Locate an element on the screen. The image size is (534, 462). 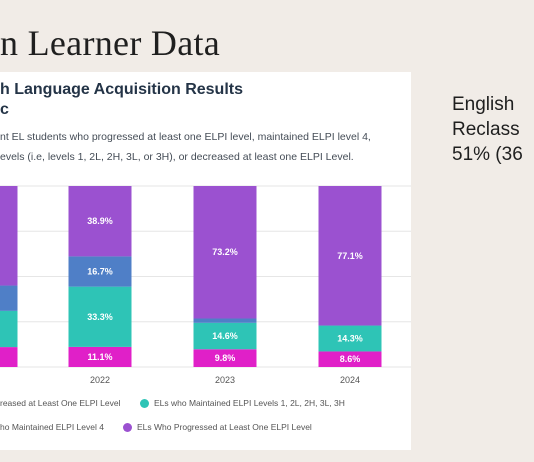
data-label: 16.7% is located at coordinates (100, 272).